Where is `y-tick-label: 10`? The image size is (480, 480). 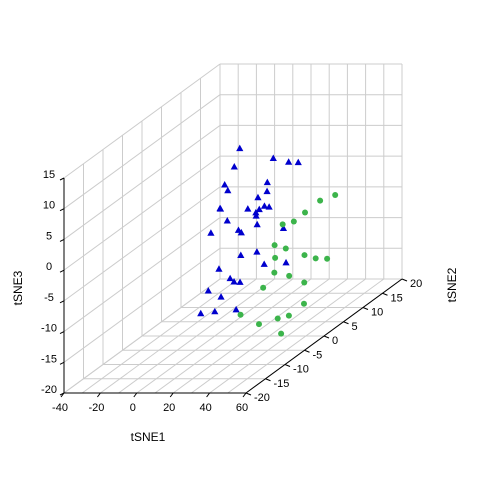
y-tick-label: 10 is located at coordinates (377, 313).